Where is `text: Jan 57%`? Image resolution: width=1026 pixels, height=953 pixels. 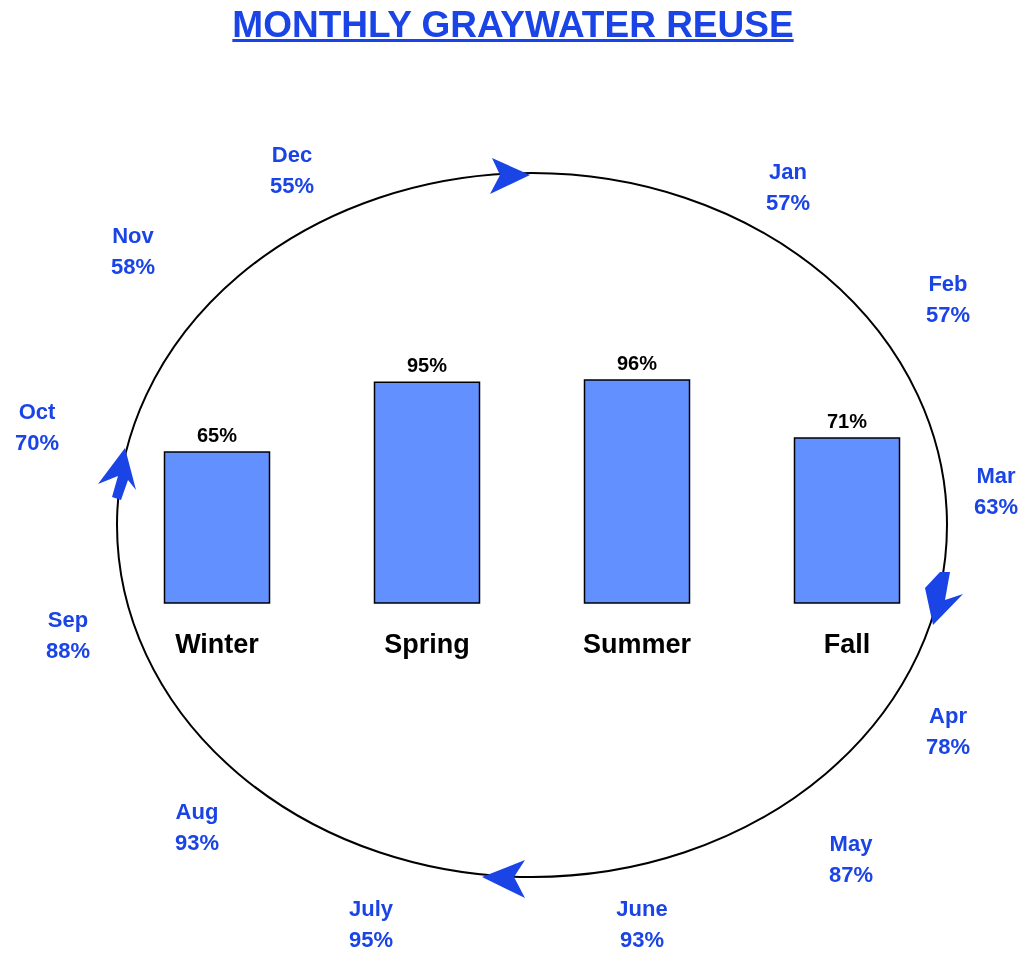 text: Jan 57% is located at coordinates (788, 187).